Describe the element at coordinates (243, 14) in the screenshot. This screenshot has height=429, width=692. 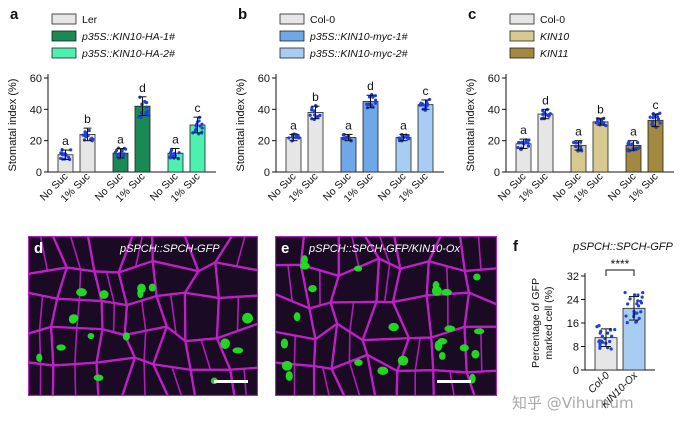
I see `panel-letter-b: b` at that location.